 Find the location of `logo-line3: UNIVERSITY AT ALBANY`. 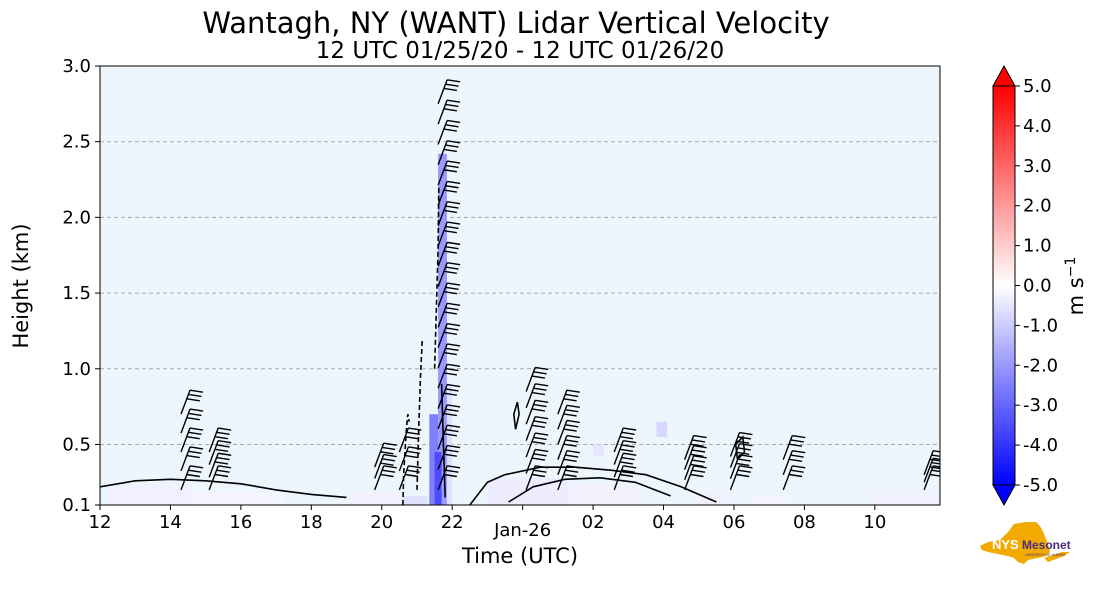

logo-line3: UNIVERSITY AT ALBANY is located at coordinates (1045, 555).